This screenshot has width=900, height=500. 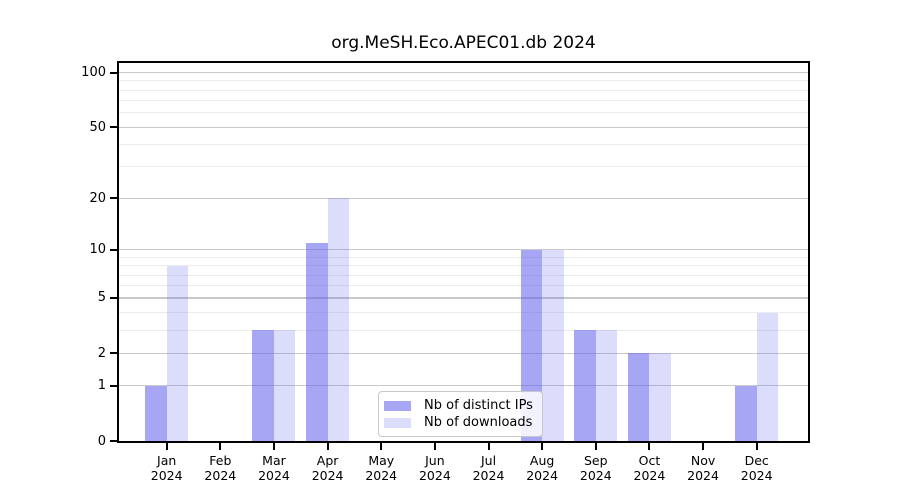 I want to click on bar-mar-downloads, so click(x=284, y=385).